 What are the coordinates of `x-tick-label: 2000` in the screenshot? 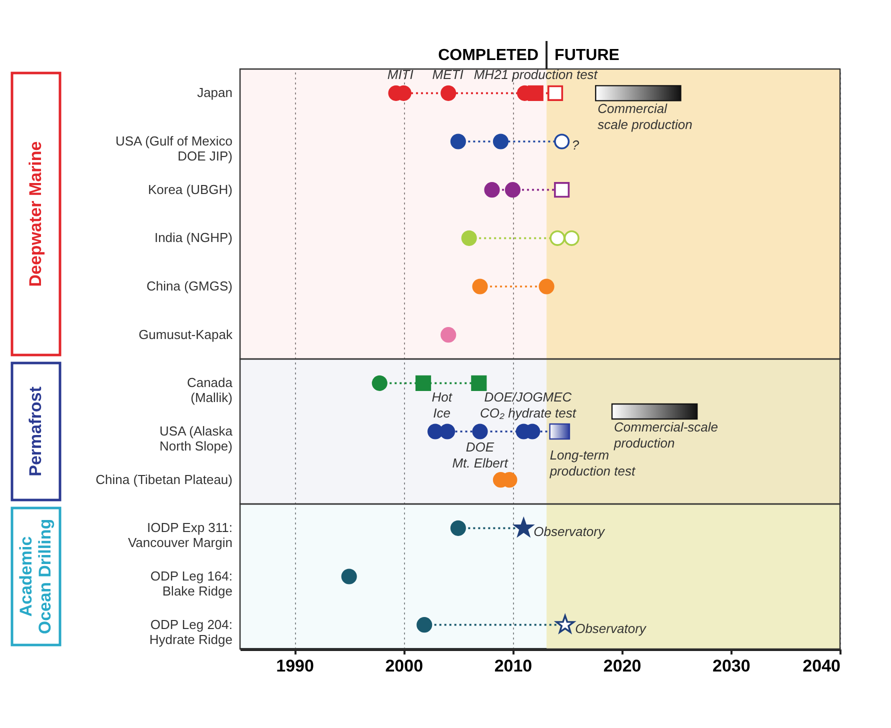 It's located at (404, 666).